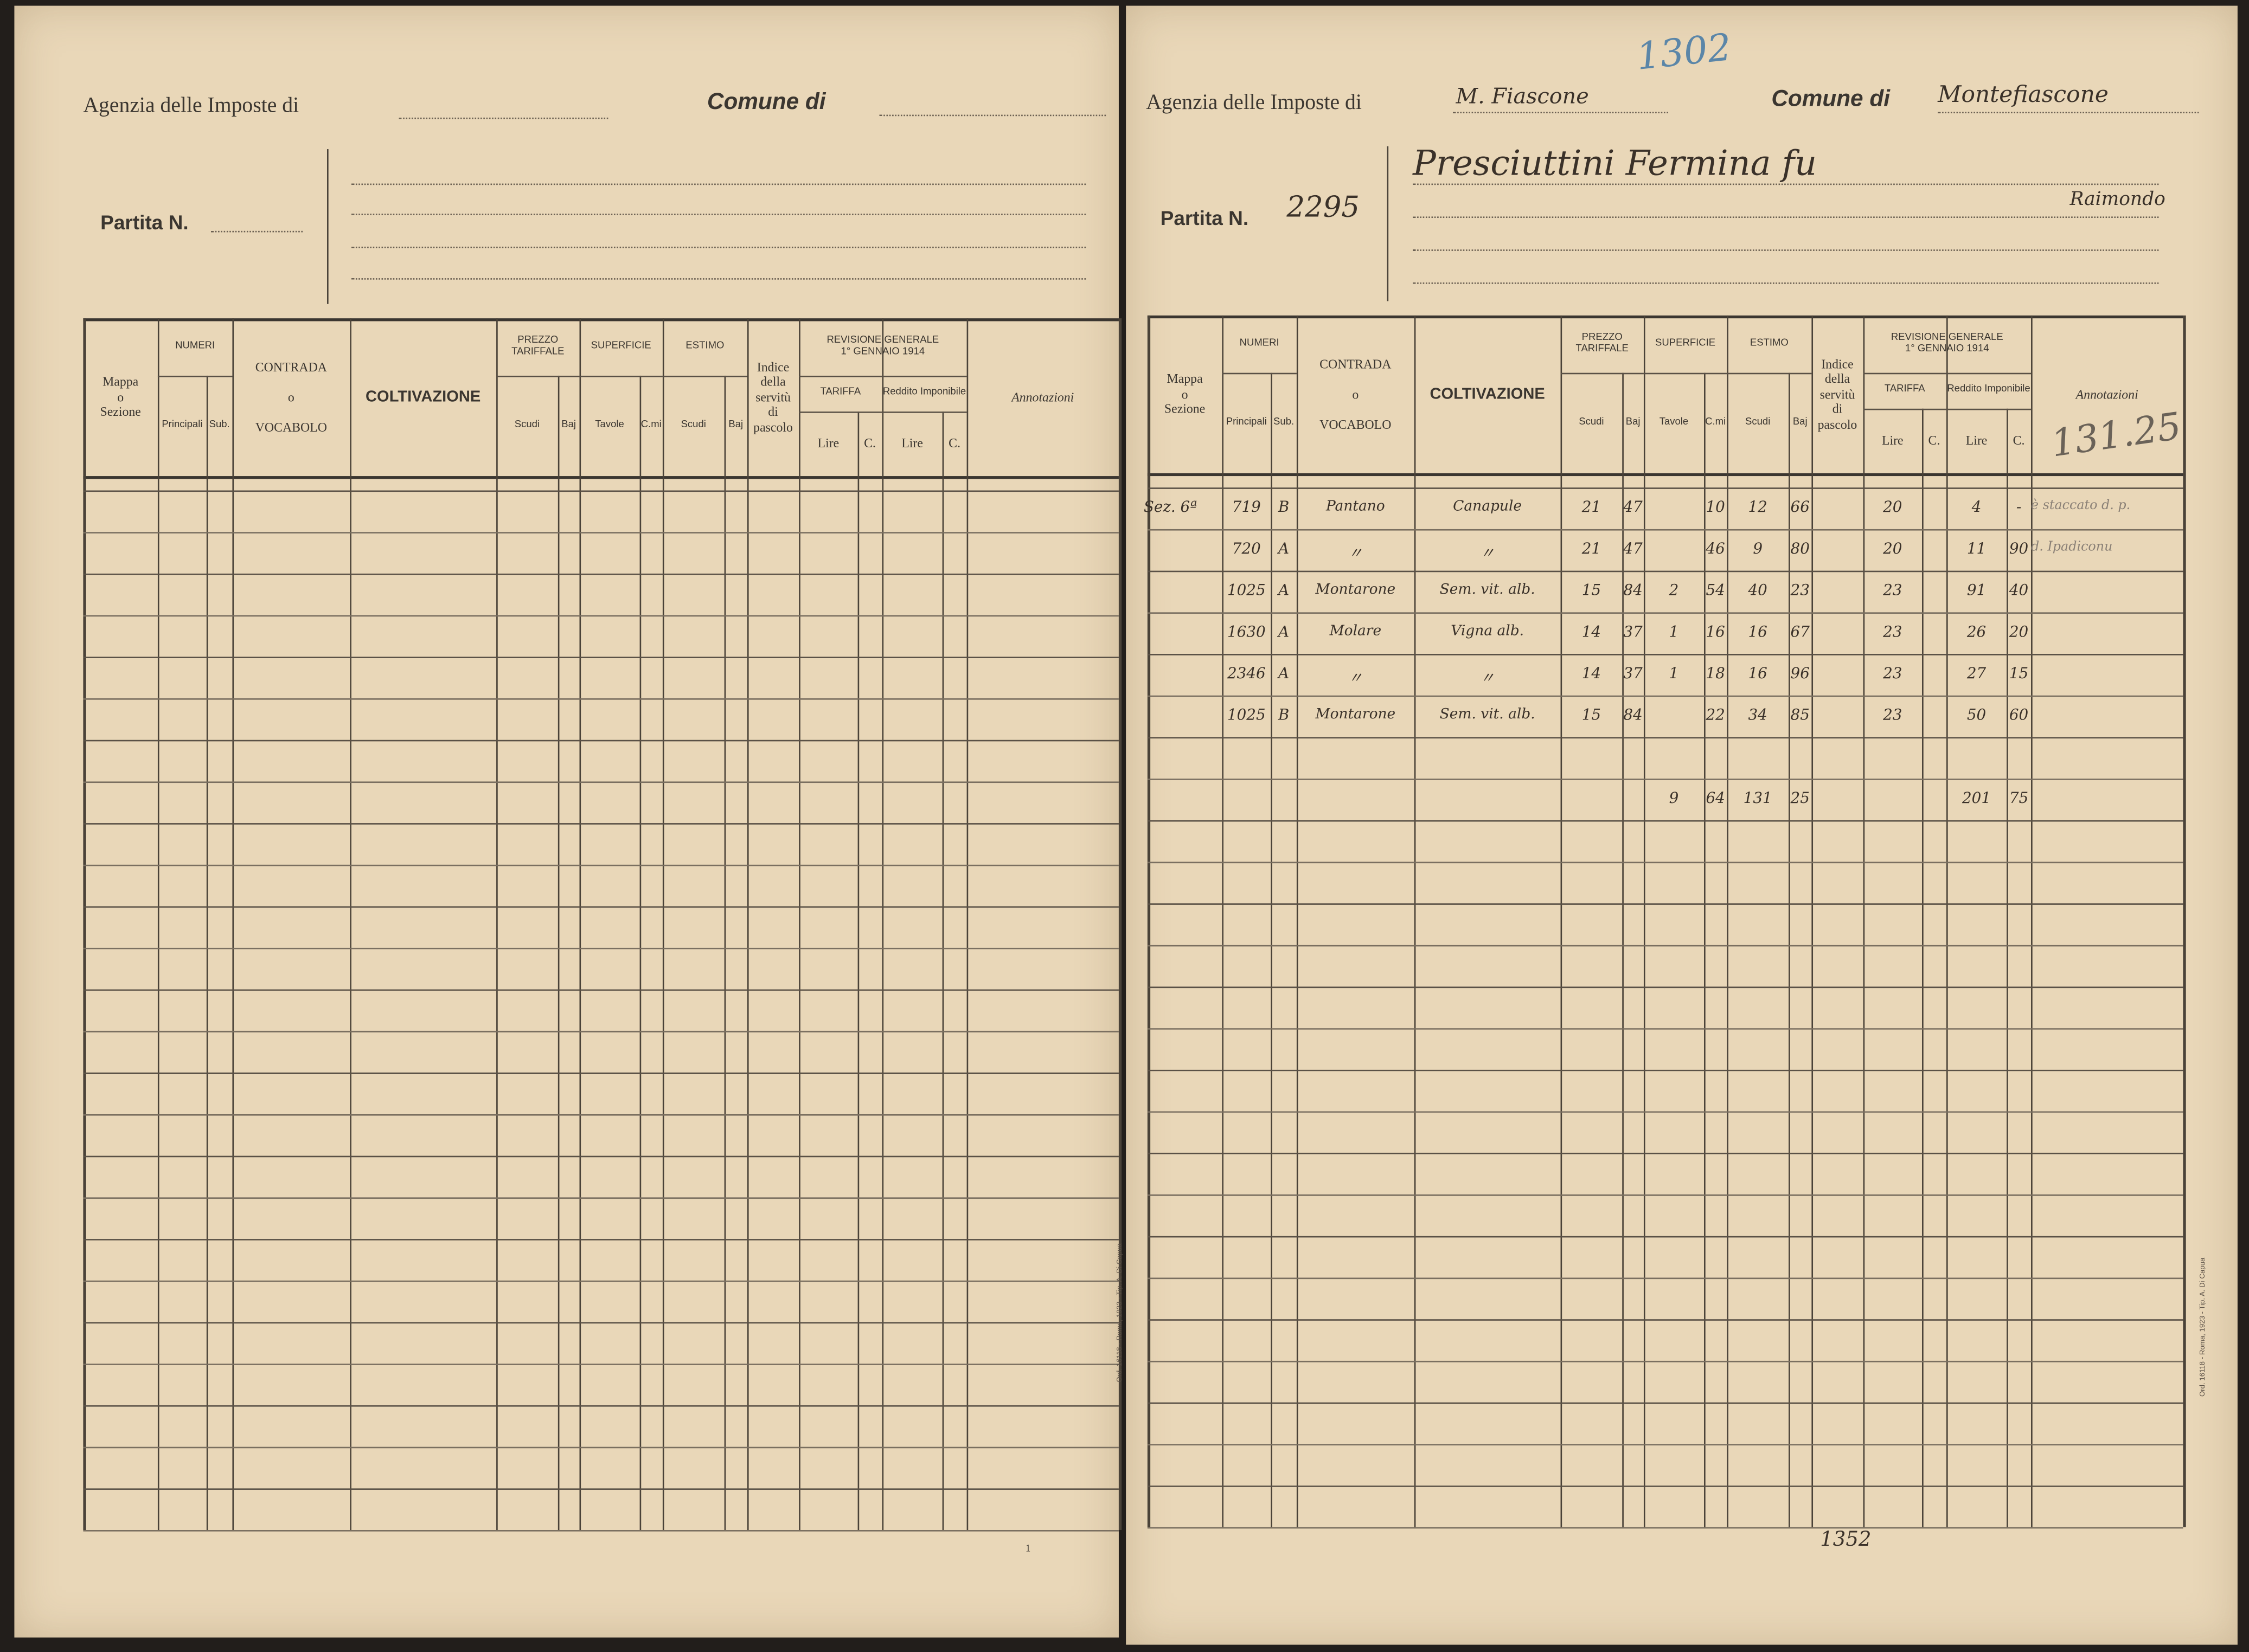 Image resolution: width=2249 pixels, height=1652 pixels. What do you see at coordinates (1356, 631) in the screenshot?
I see `contrada-cell: Molare` at bounding box center [1356, 631].